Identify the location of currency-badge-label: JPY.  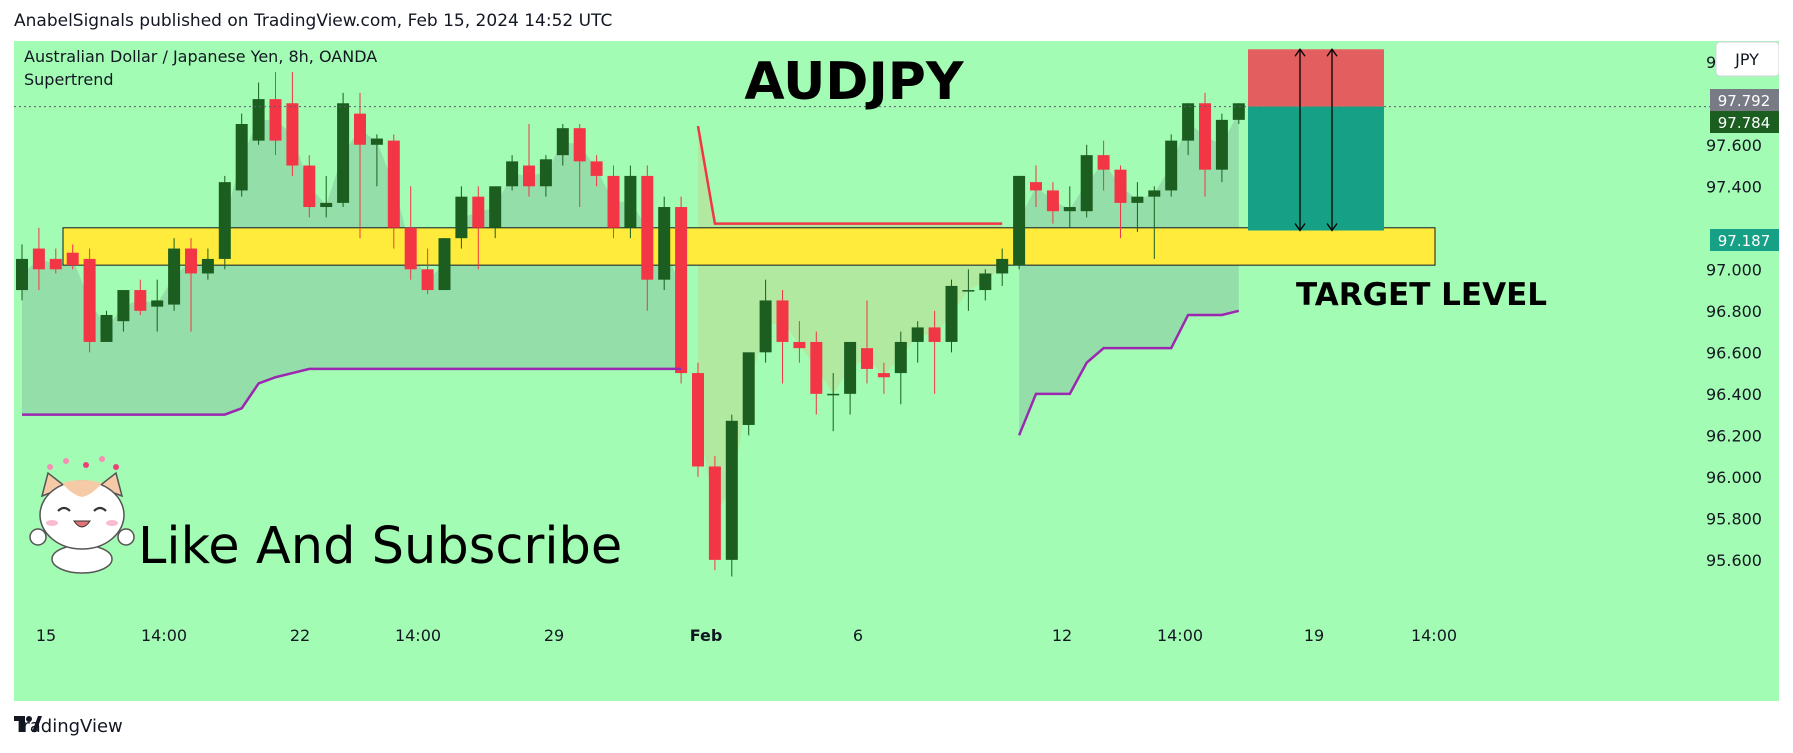
(1746, 59).